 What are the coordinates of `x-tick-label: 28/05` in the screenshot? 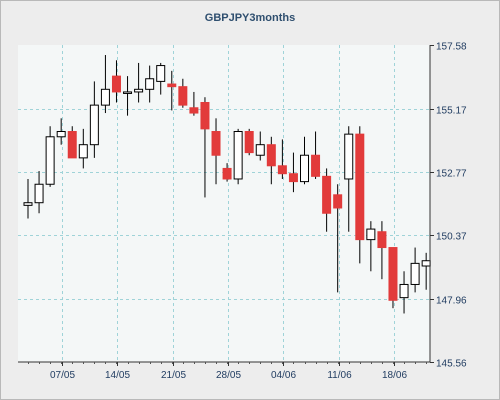 It's located at (228, 375).